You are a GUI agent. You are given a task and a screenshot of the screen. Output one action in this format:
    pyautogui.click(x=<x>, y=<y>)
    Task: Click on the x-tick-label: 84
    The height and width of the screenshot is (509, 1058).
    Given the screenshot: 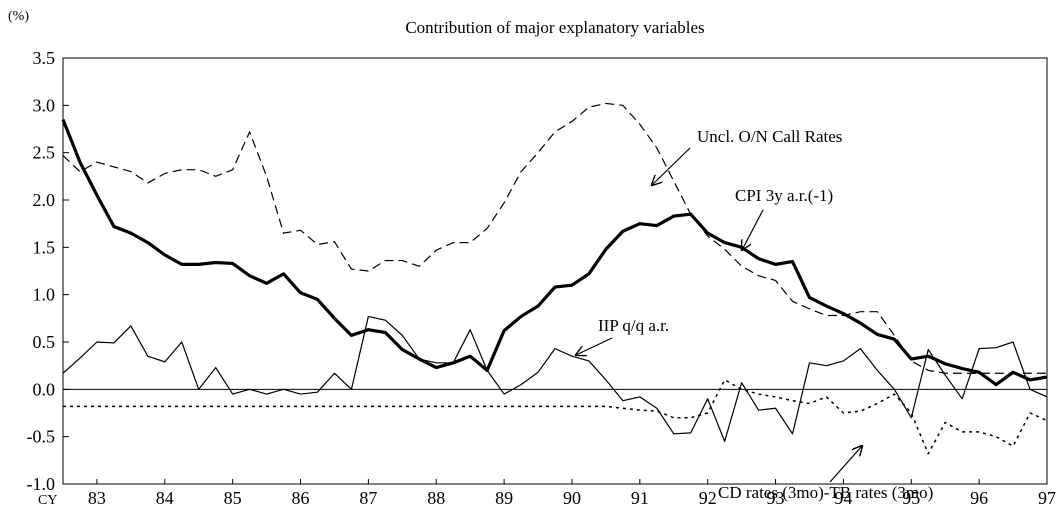 What is the action you would take?
    pyautogui.click(x=165, y=498)
    